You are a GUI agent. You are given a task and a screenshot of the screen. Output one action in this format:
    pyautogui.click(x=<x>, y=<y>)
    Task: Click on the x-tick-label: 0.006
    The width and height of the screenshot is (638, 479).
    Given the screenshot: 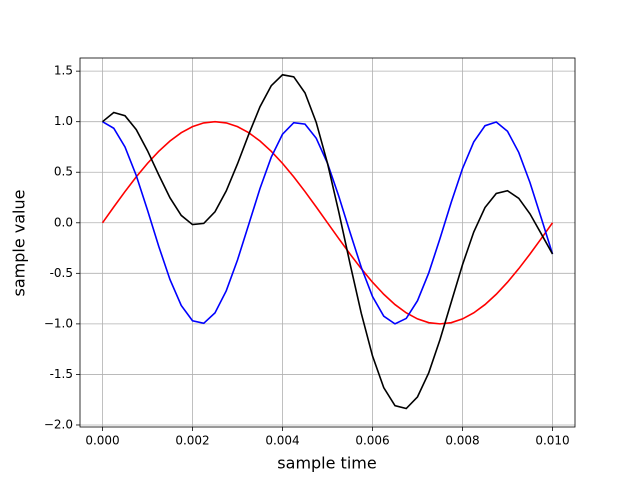 What is the action you would take?
    pyautogui.click(x=372, y=441)
    